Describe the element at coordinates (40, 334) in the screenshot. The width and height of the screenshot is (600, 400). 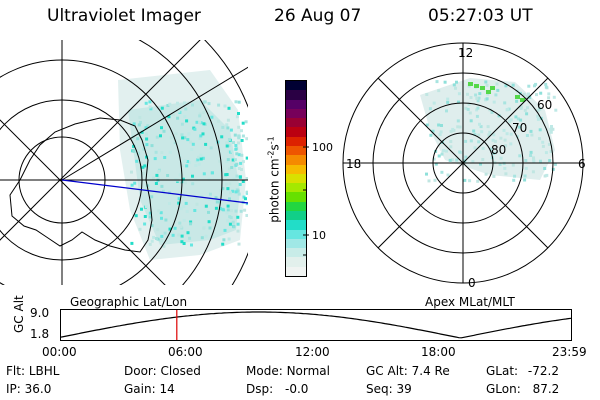
I see `altitude-tick-low: 1.8` at that location.